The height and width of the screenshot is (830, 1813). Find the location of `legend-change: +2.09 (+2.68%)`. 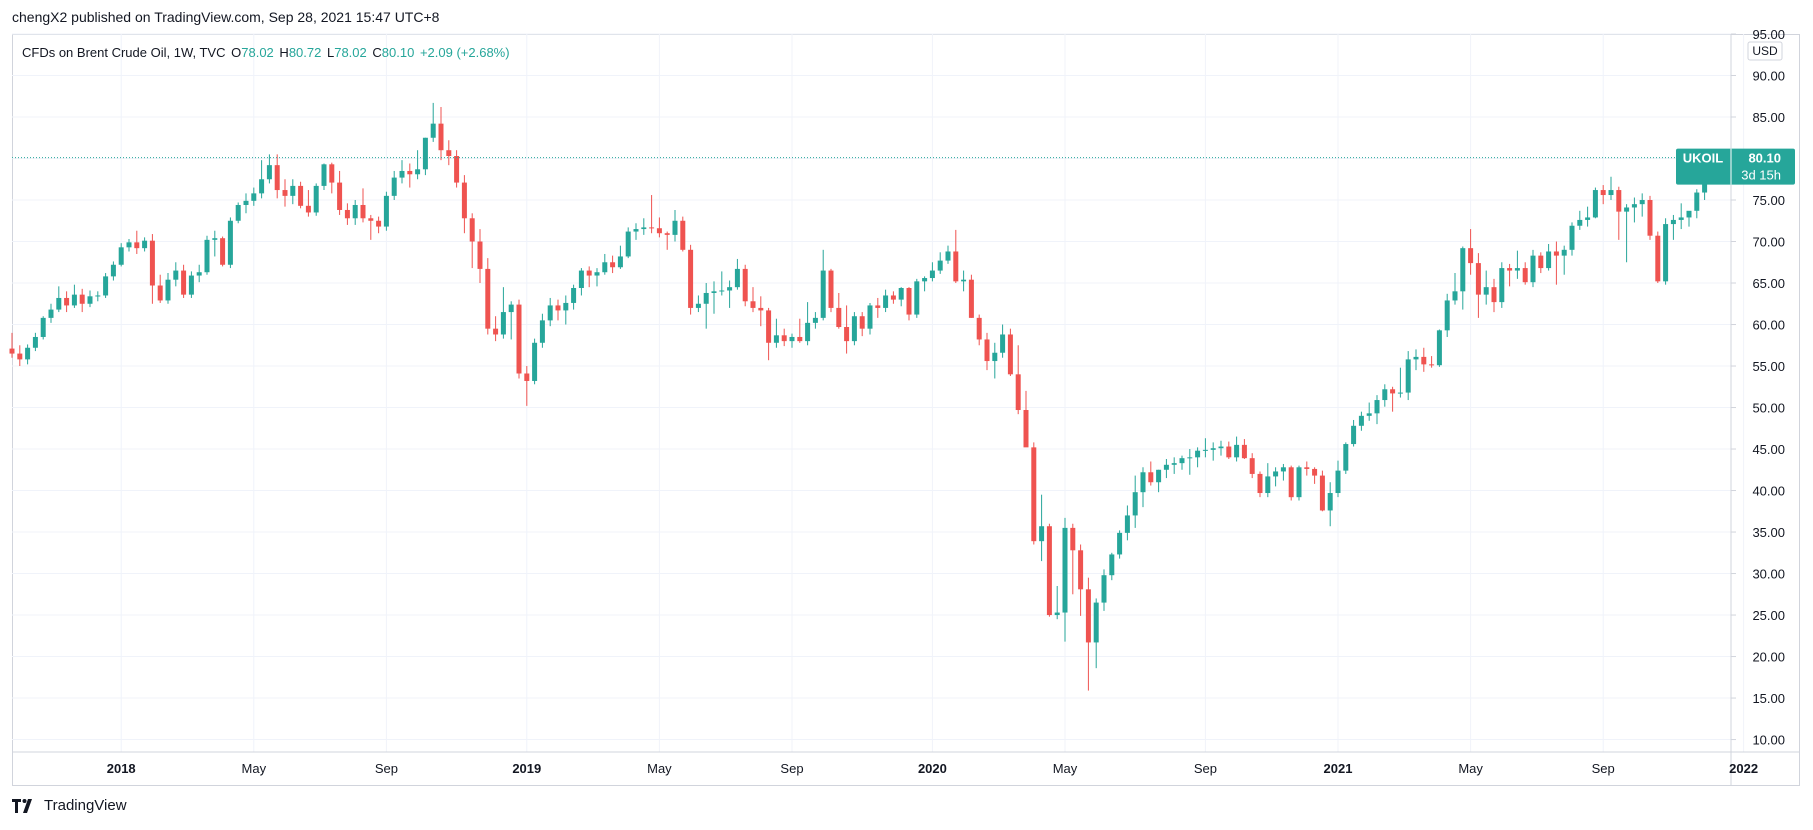

legend-change: +2.09 (+2.68%) is located at coordinates (464, 52).